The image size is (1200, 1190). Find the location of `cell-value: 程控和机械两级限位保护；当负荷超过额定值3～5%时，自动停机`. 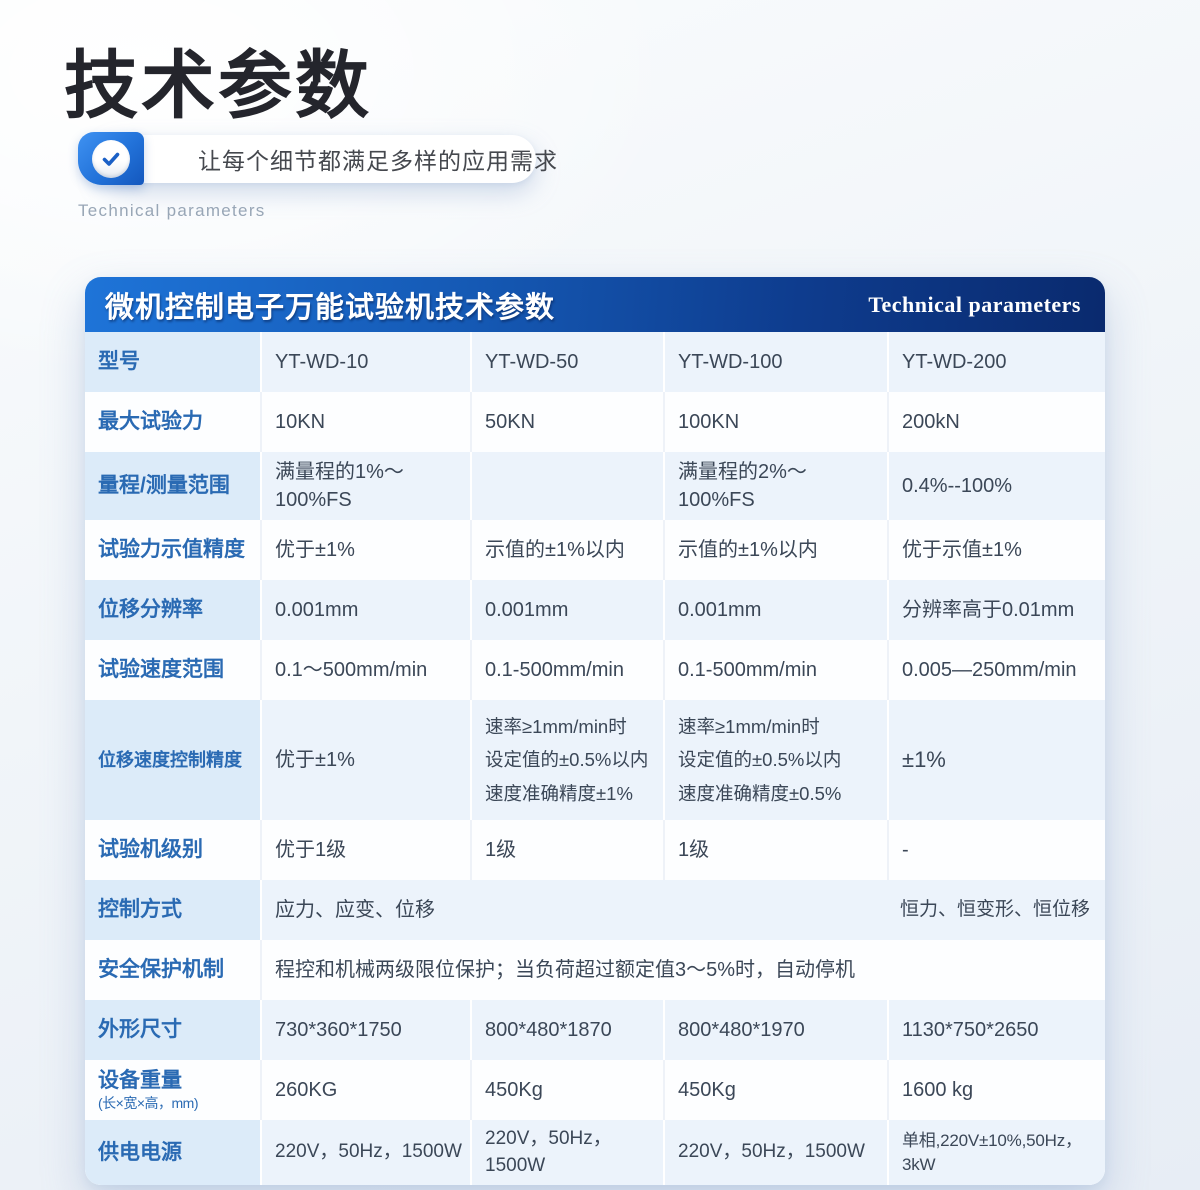

cell-value: 程控和机械两级限位保护；当负荷超过额定值3～5%时，自动停机 is located at coordinates (682, 970).